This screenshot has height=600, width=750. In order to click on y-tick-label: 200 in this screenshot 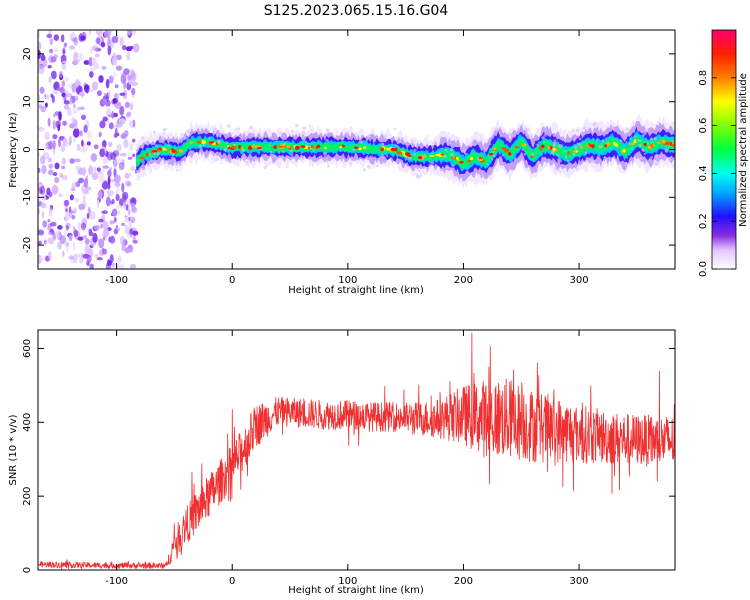, I will do `click(27, 496)`.